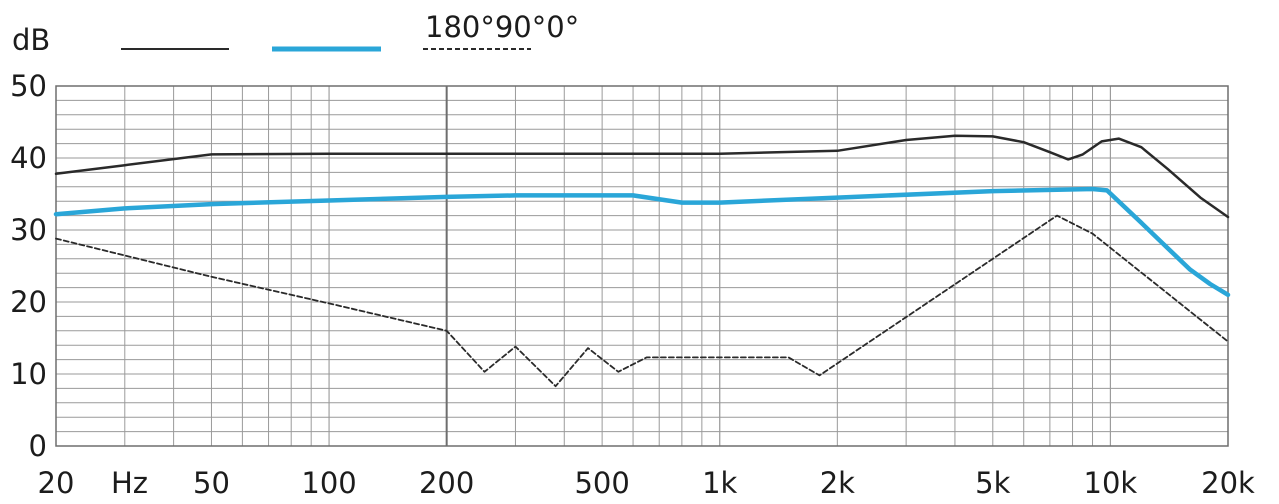 This screenshot has width=1279, height=504. What do you see at coordinates (719, 483) in the screenshot?
I see `x-tick-label: 1k` at bounding box center [719, 483].